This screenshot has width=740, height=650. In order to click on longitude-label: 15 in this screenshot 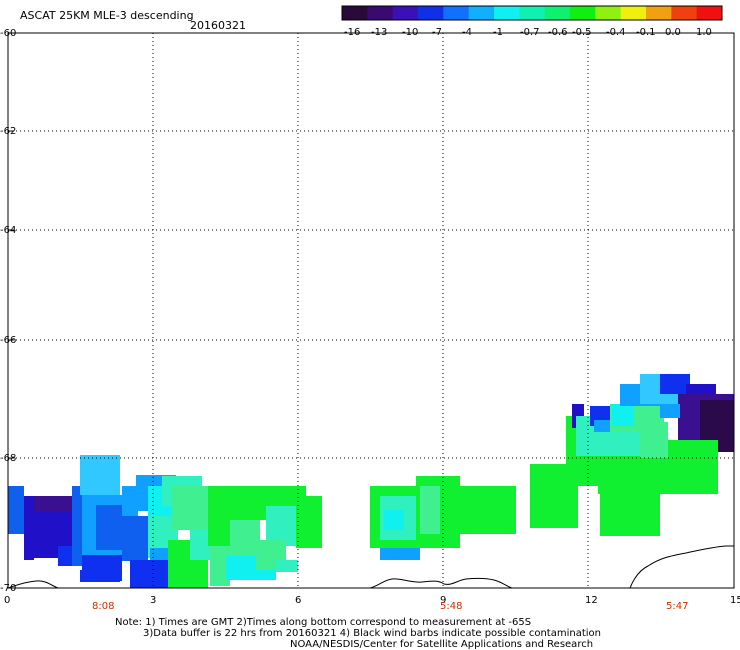, I will do `click(735, 600)`.